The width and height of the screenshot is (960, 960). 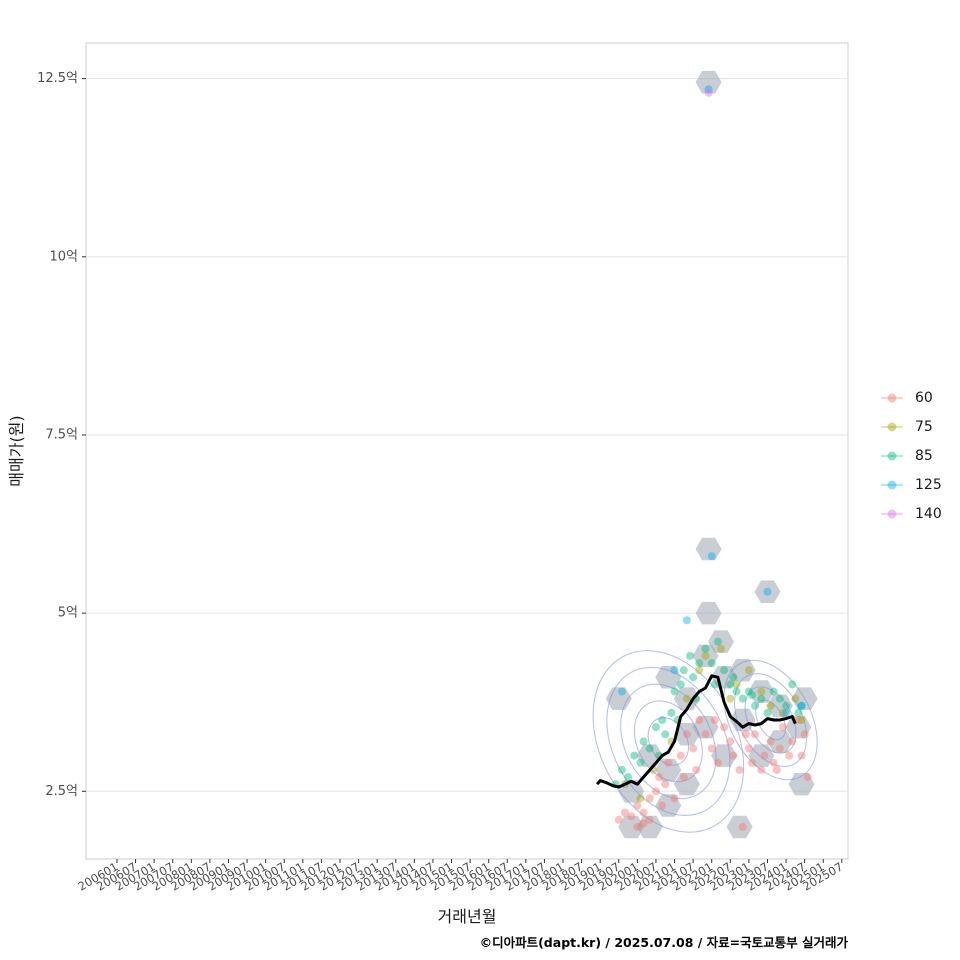 What do you see at coordinates (61, 434) in the screenshot?
I see `y-tick-label: 7.5억` at bounding box center [61, 434].